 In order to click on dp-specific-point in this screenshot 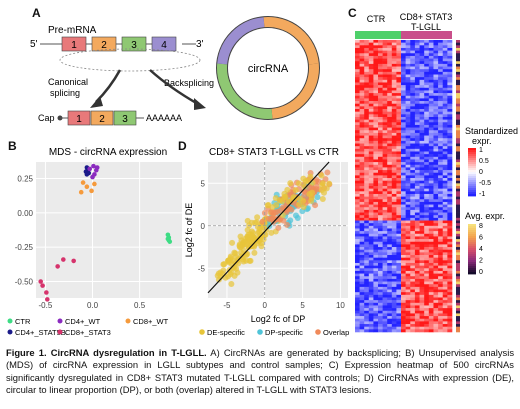, I will do `click(297, 217)`.